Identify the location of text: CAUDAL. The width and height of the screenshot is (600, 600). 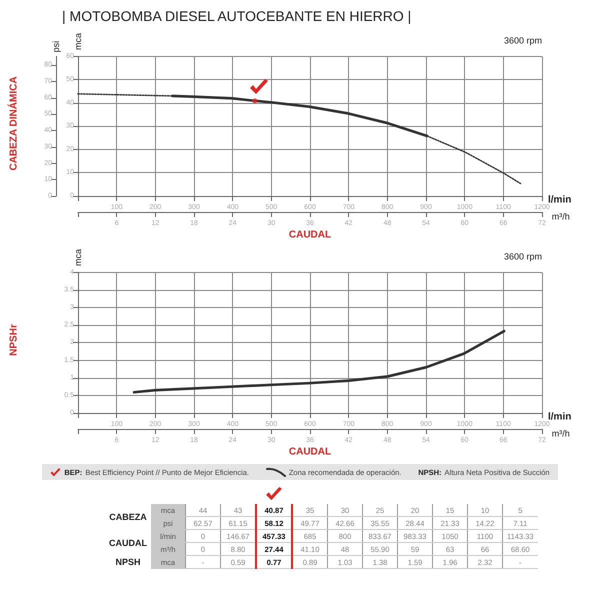
(128, 543).